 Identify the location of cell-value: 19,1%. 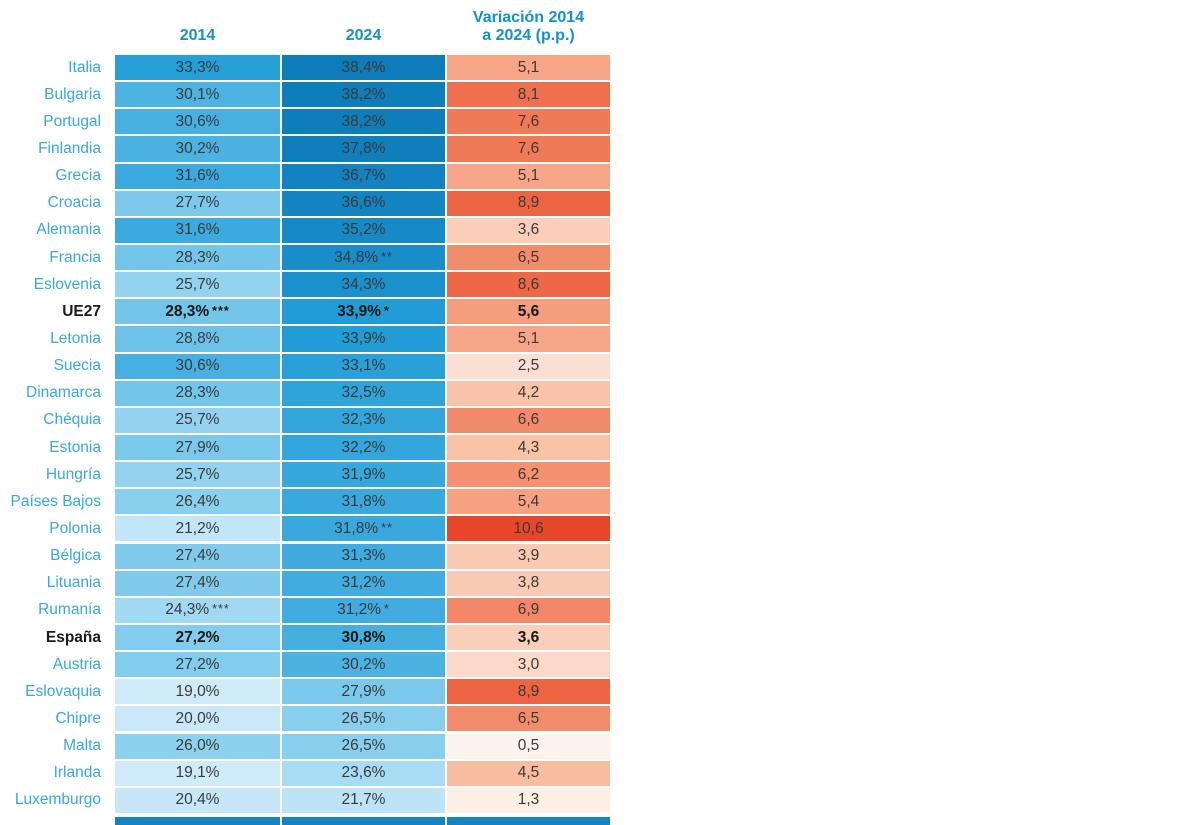
(197, 773).